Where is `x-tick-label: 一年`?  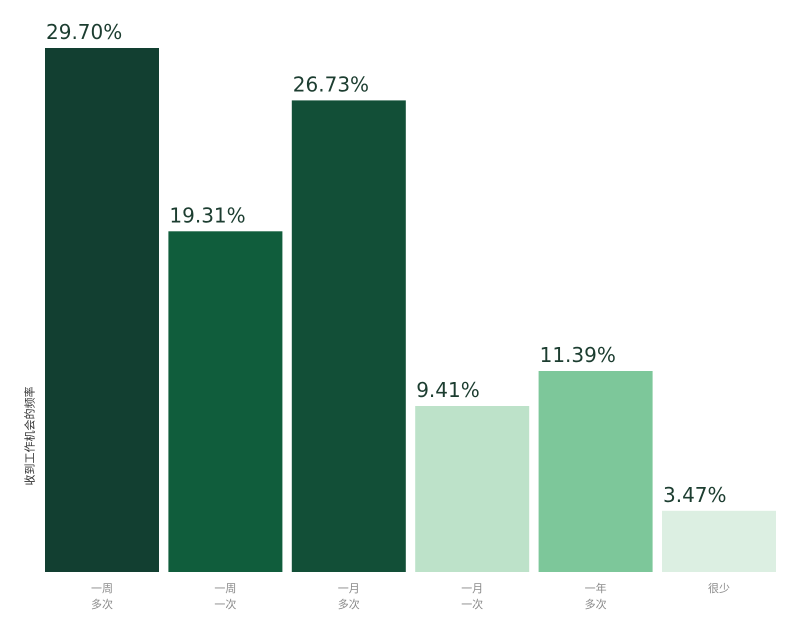 x-tick-label: 一年 is located at coordinates (596, 588).